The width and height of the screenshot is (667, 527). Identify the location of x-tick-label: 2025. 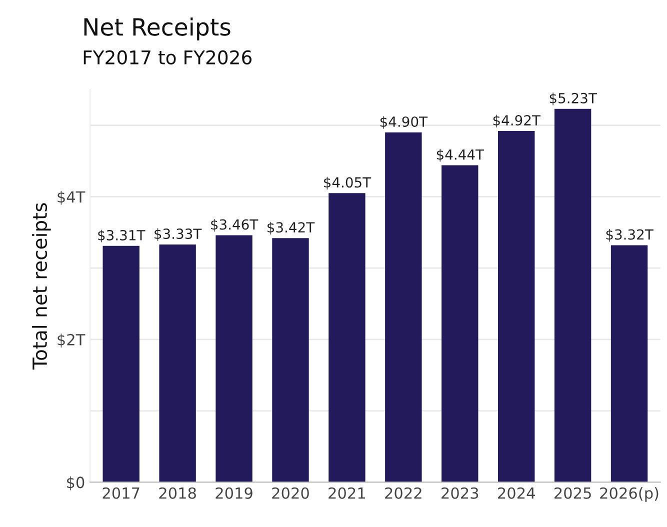
(572, 493).